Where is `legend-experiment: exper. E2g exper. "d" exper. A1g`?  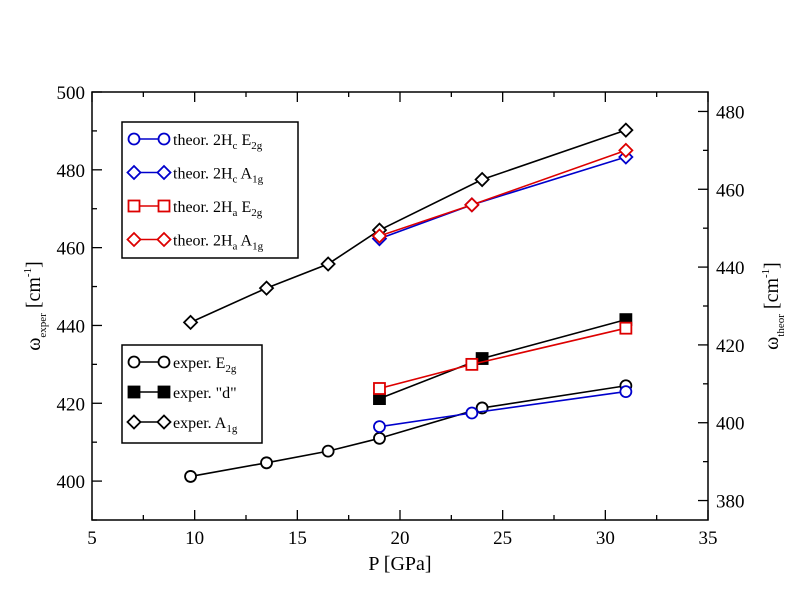 legend-experiment: exper. E2g exper. "d" exper. A1g is located at coordinates (192, 394).